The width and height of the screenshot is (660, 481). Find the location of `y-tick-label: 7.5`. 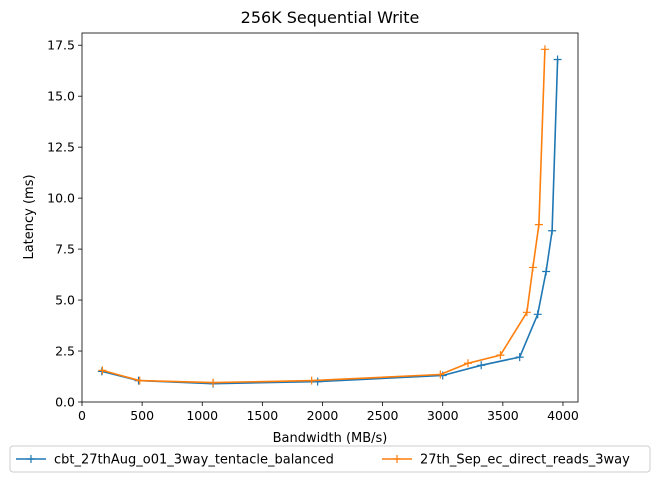

y-tick-label: 7.5 is located at coordinates (65, 249).